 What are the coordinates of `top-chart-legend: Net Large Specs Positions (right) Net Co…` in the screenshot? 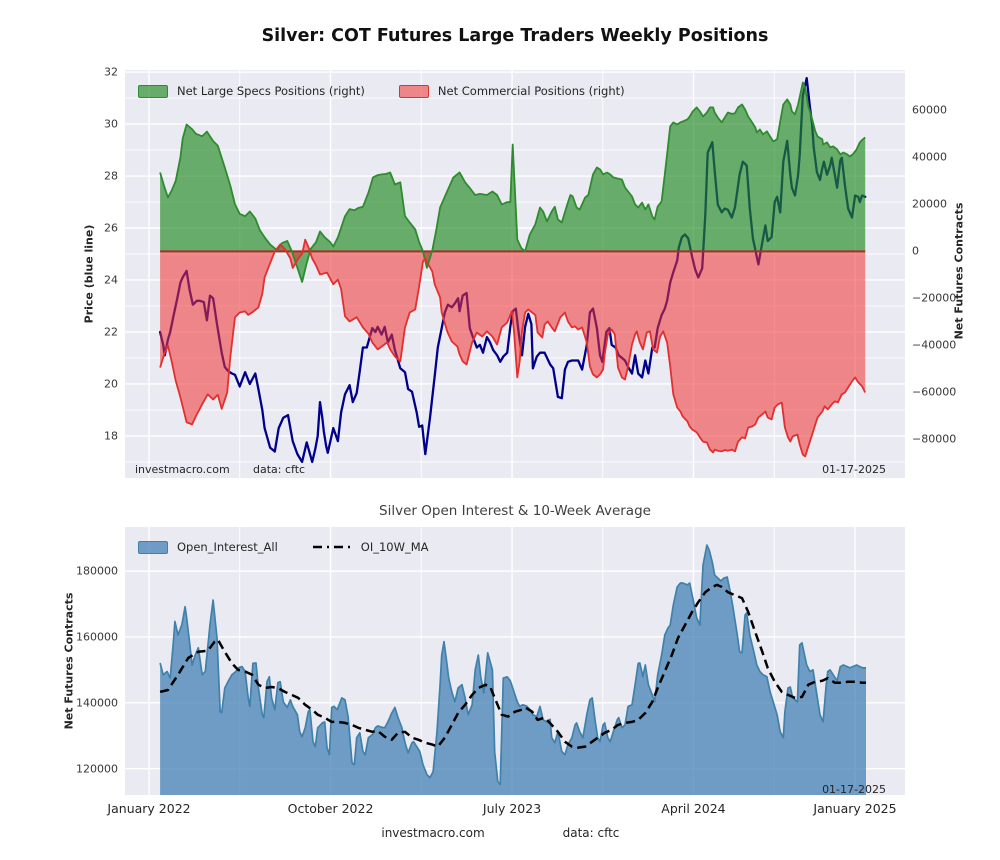 It's located at (381, 91).